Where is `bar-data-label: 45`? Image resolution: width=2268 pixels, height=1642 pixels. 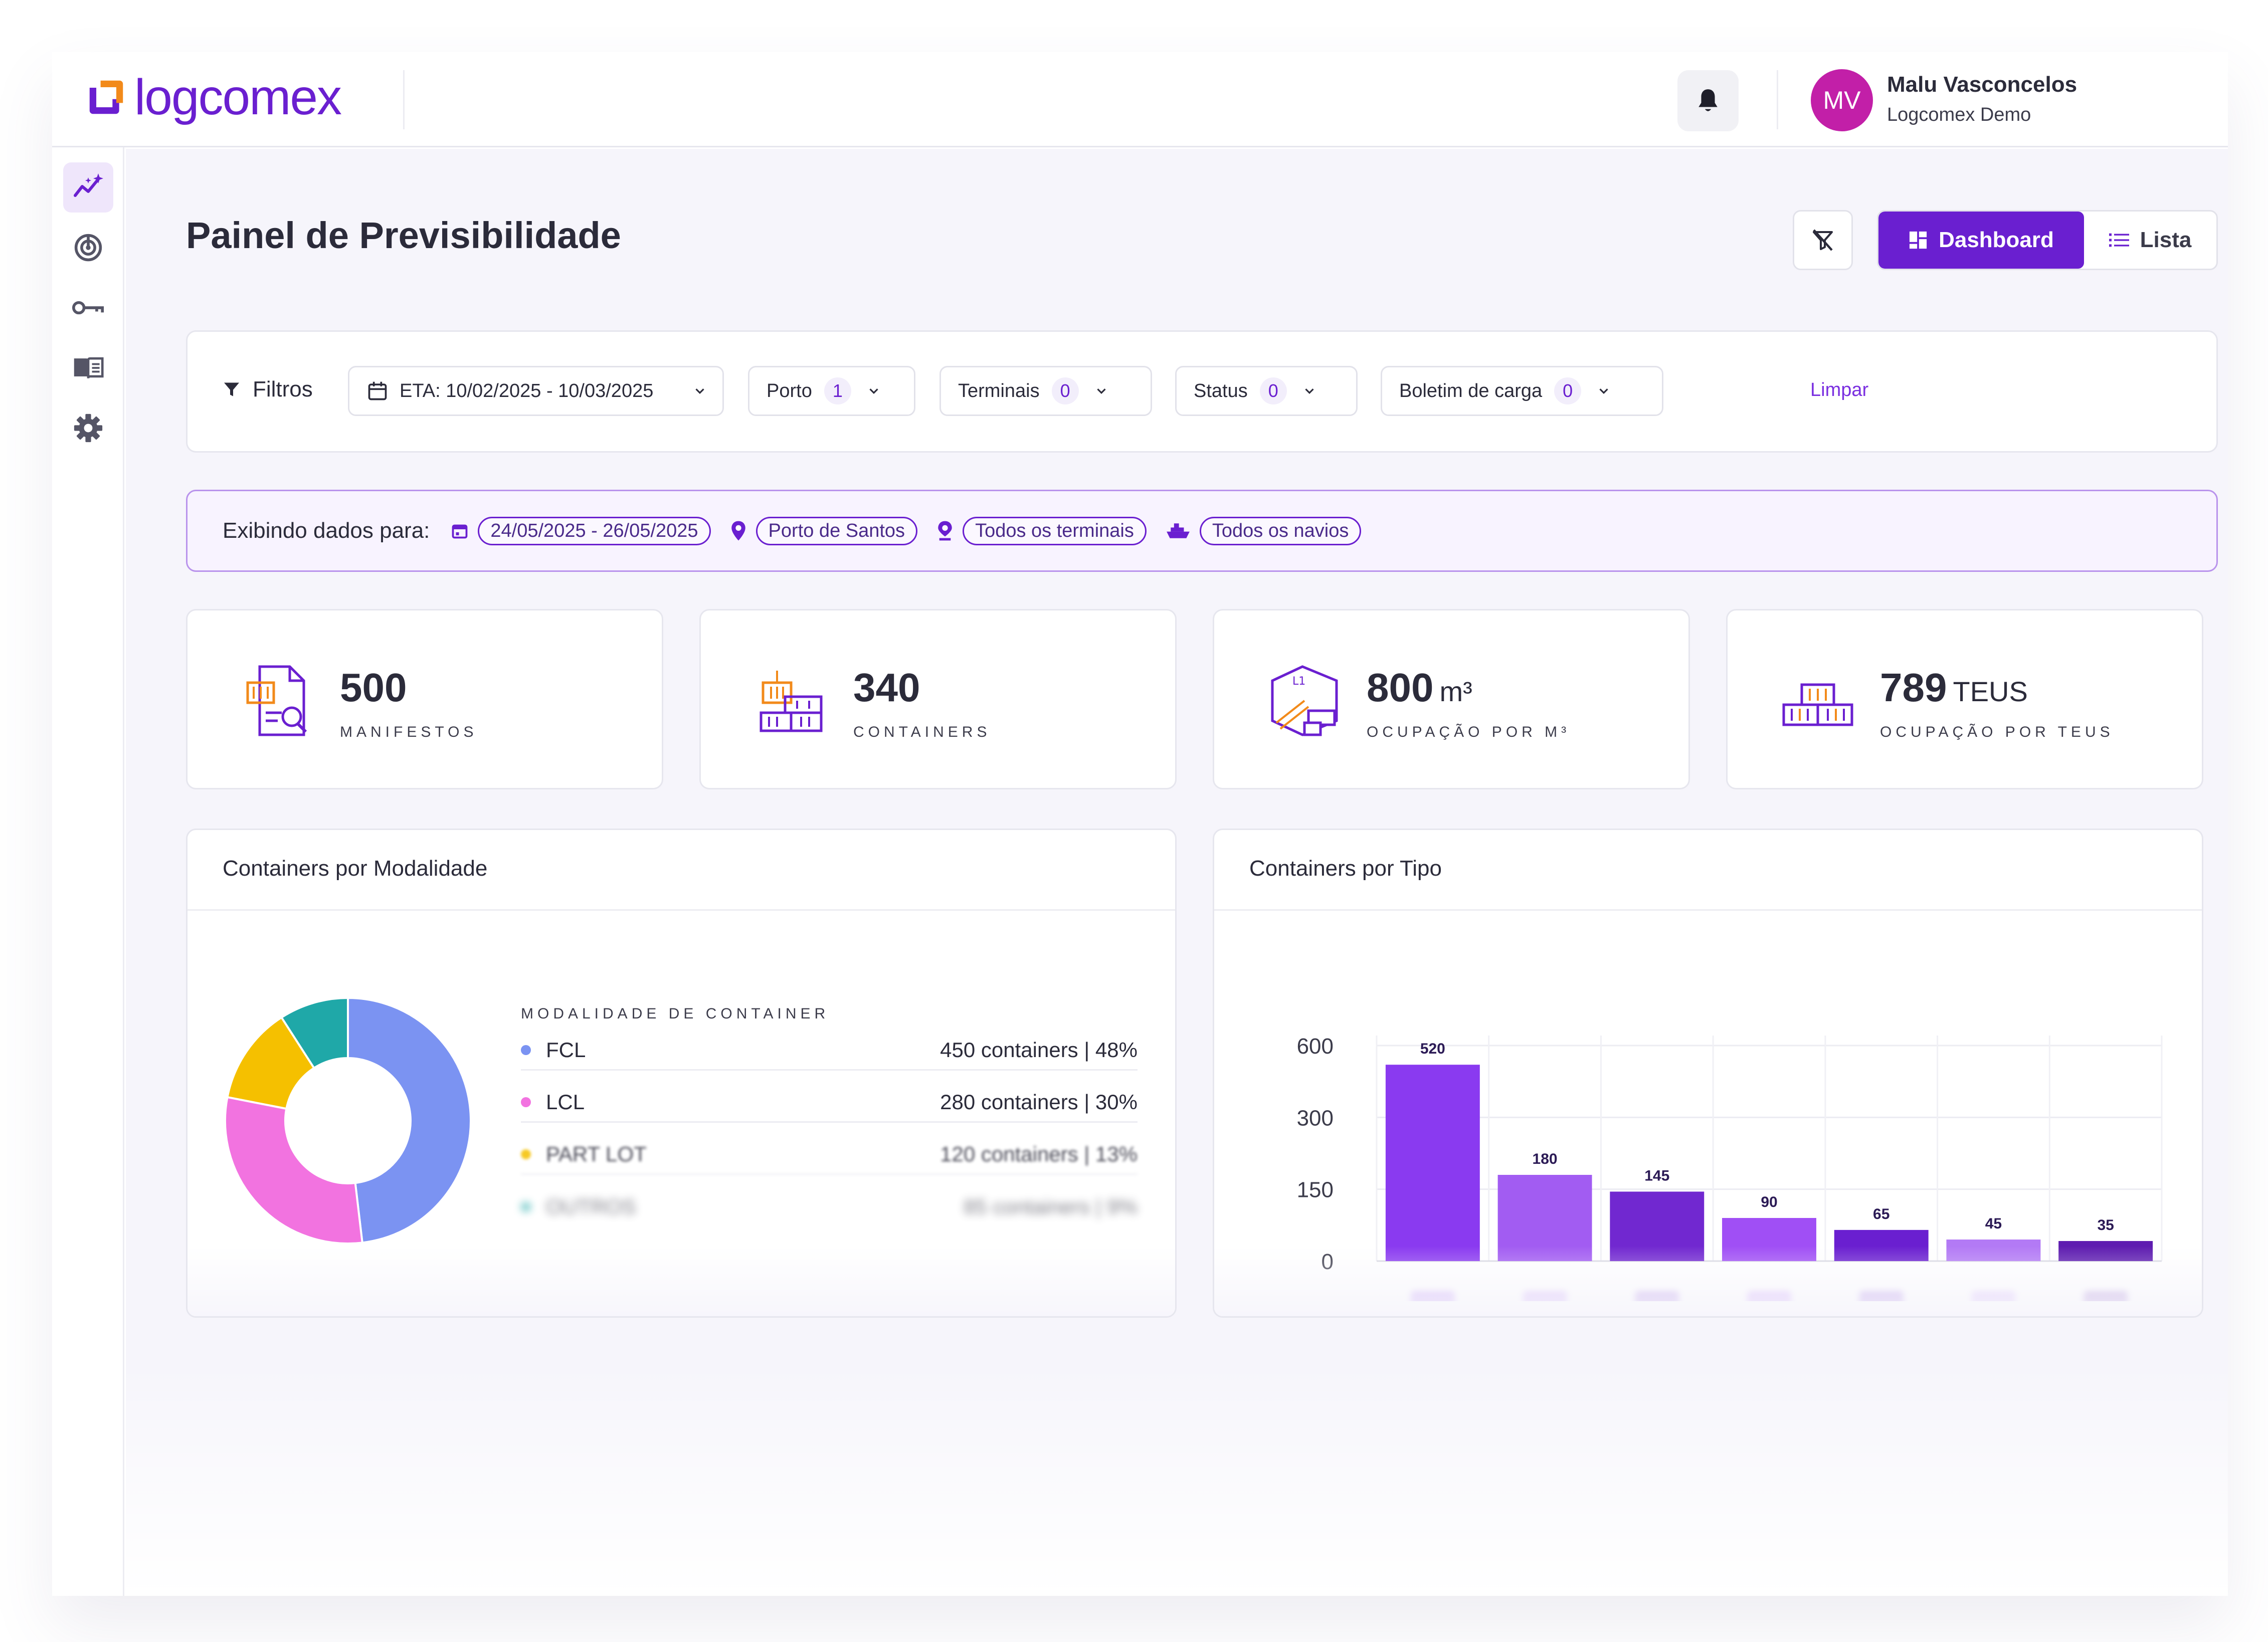 bar-data-label: 45 is located at coordinates (1993, 1223).